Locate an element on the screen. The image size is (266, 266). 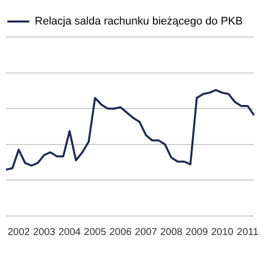
x-tick-label: 2006 is located at coordinates (120, 232).